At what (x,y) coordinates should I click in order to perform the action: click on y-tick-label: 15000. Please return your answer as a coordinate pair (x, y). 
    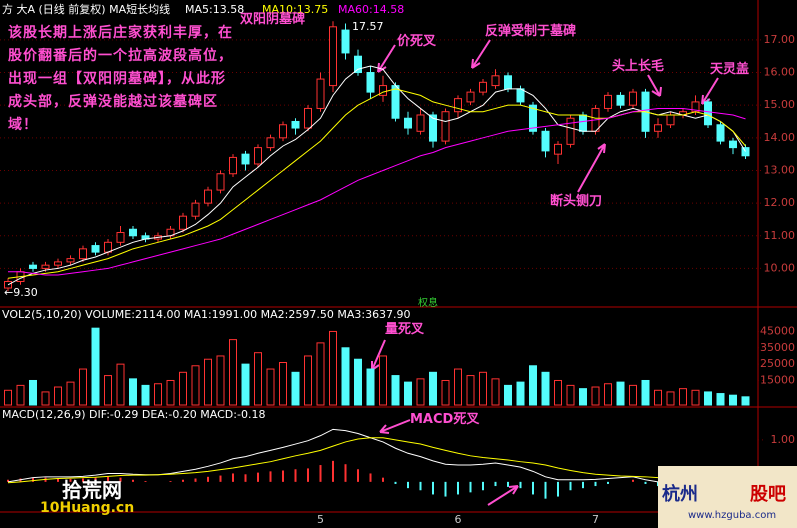
    Looking at the image, I should click on (777, 379).